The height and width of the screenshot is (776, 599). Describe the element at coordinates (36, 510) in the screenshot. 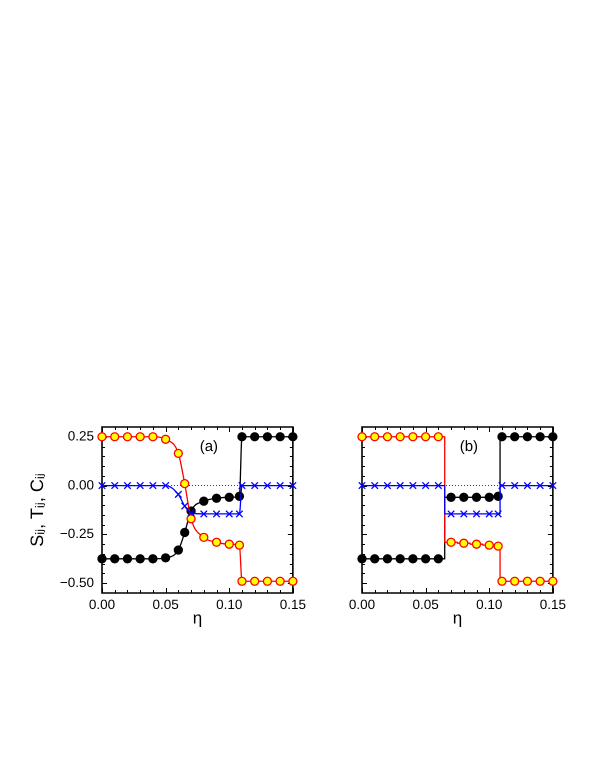

I see `y-axis-title: Sᵢⱼ, Tᵢⱼ, Cᵢⱼ` at that location.